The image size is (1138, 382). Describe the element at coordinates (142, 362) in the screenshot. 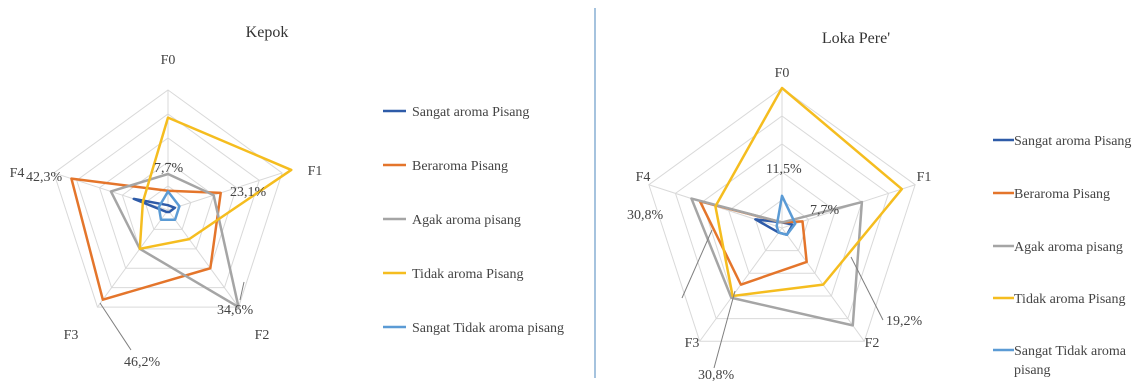

I see `annotation-label: 46,2%` at that location.